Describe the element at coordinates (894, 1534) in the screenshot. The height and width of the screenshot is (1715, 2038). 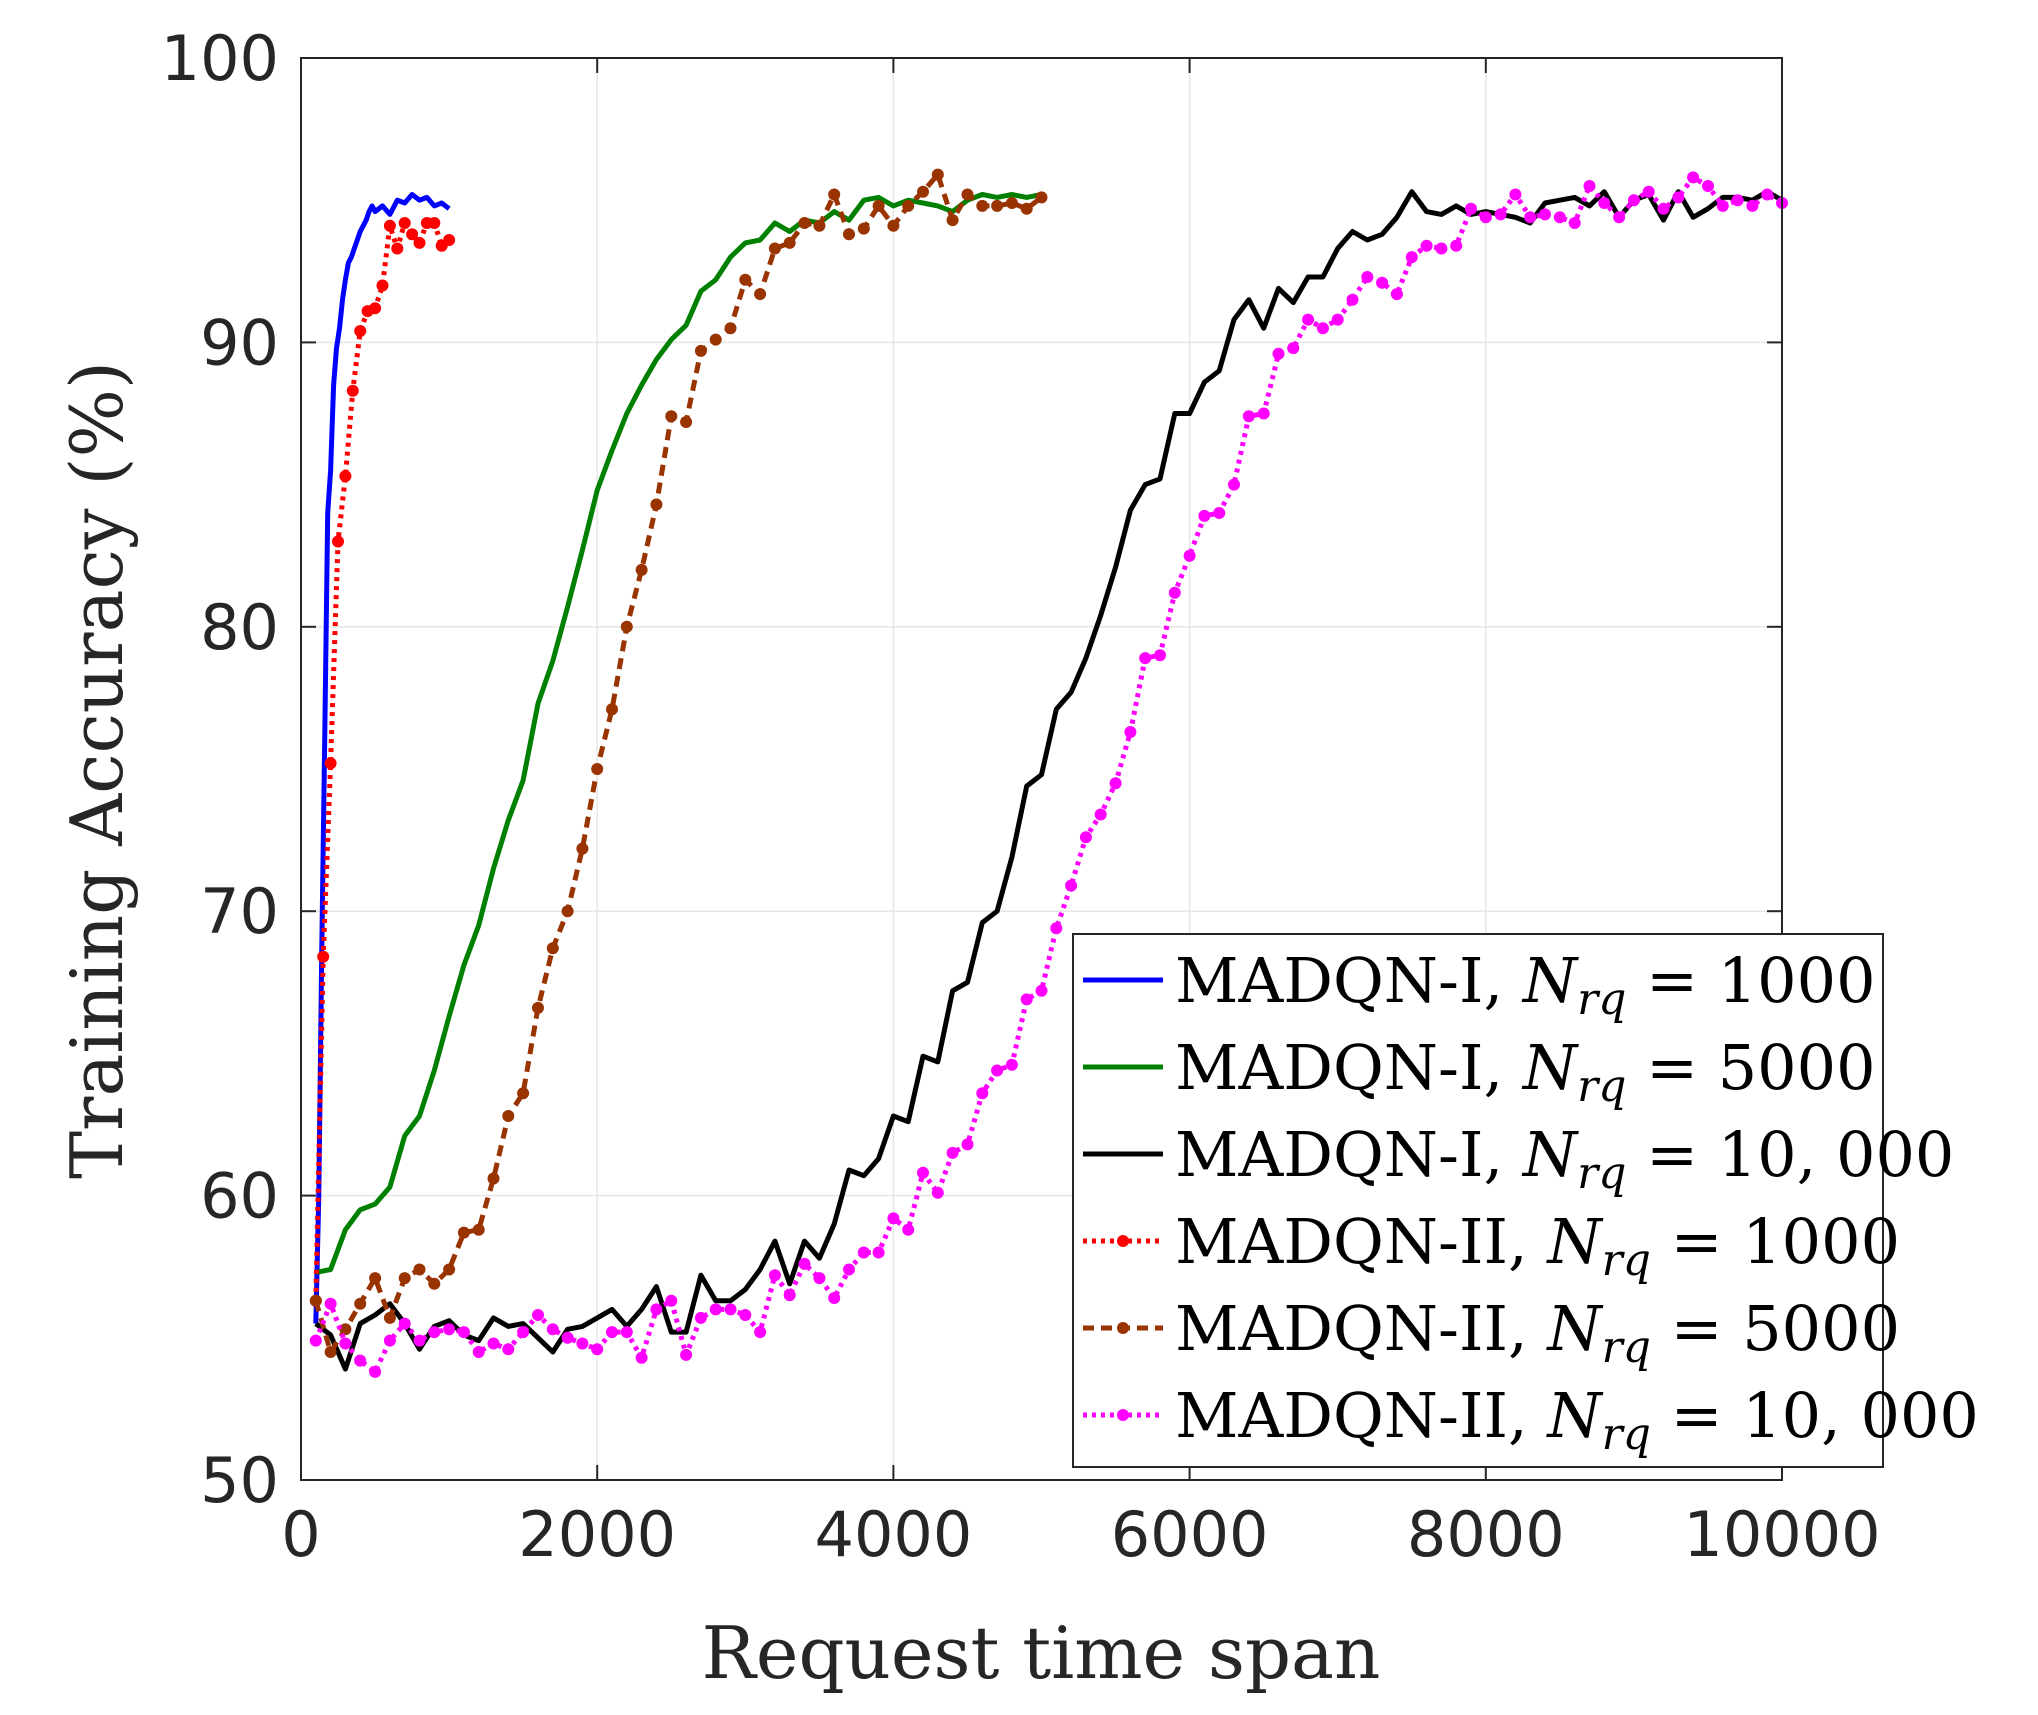
I see `x-tick-label: 4000` at that location.